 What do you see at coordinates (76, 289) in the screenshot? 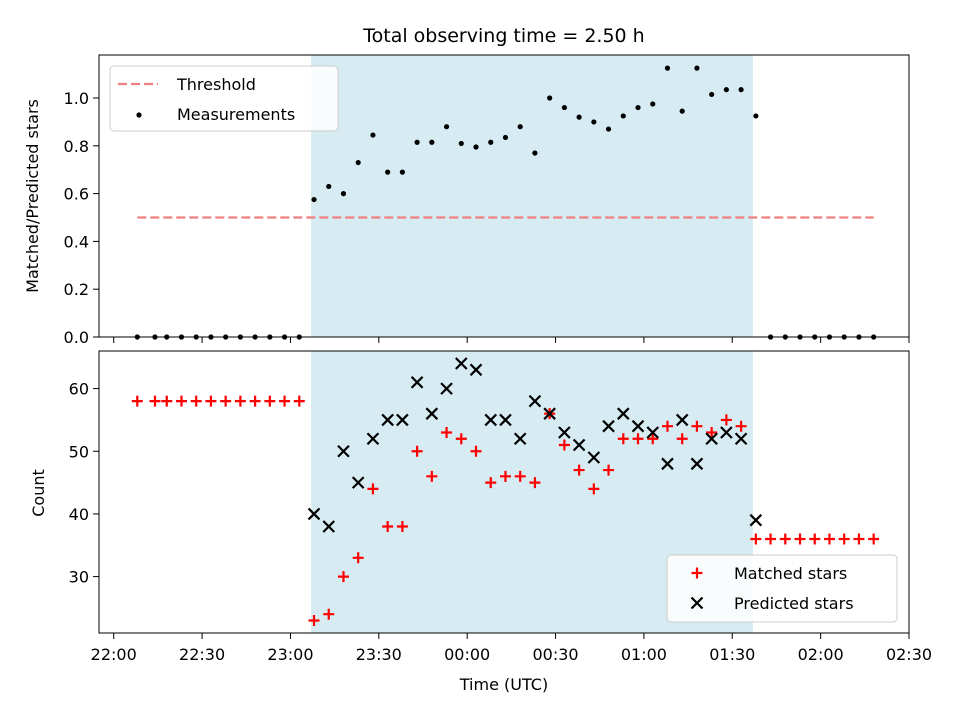
I see `top-y-tick-label: 0.2` at bounding box center [76, 289].